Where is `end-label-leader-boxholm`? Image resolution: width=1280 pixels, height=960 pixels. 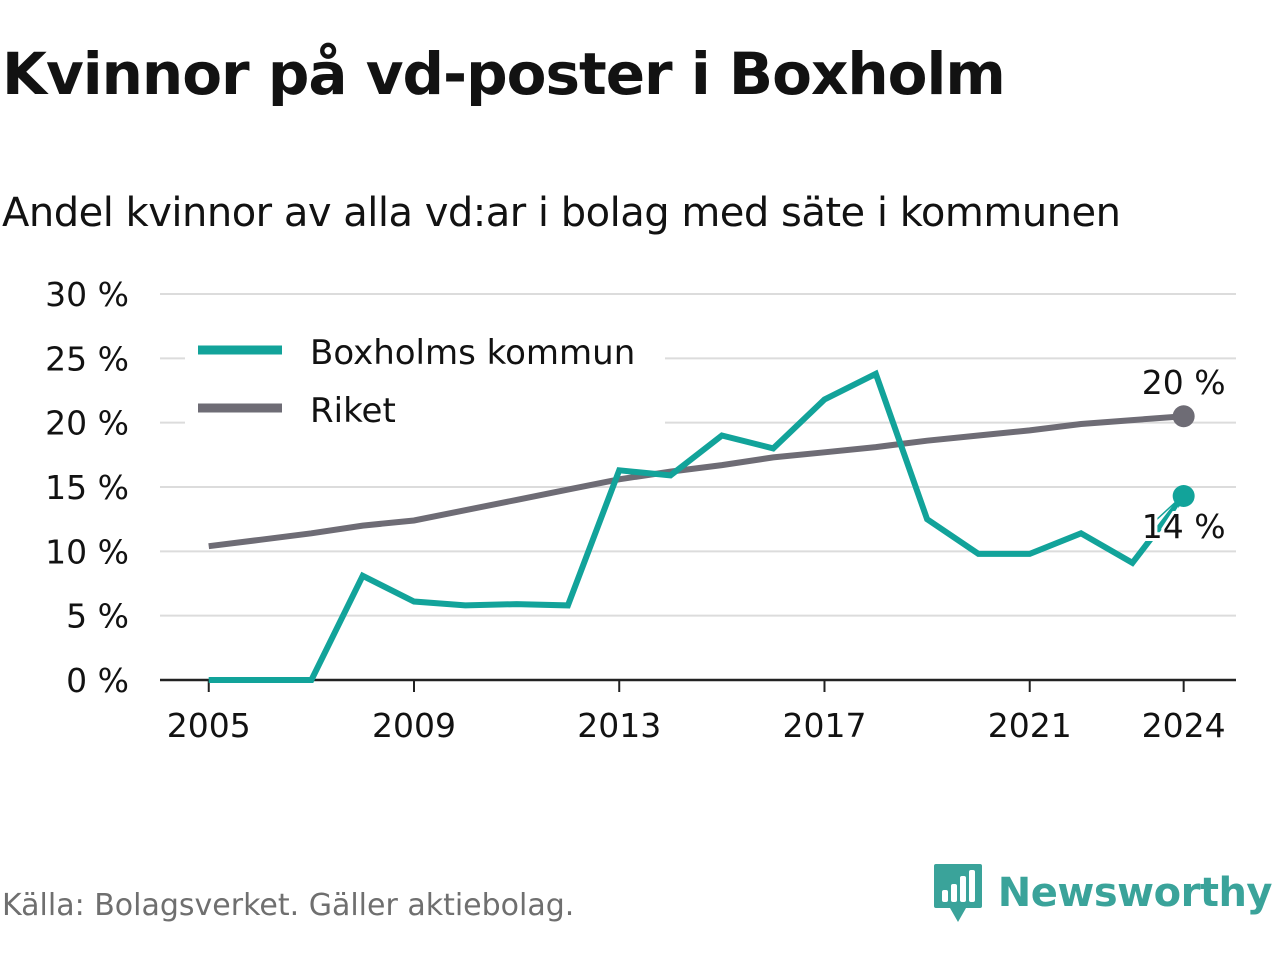
end-label-leader-boxholm is located at coordinates (1163, 514).